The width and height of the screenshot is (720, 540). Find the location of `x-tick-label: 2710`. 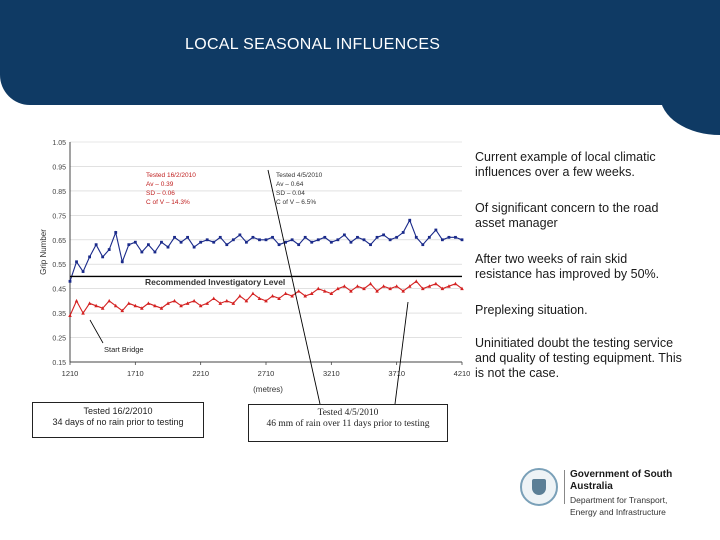

x-tick-label: 2710 is located at coordinates (266, 373).